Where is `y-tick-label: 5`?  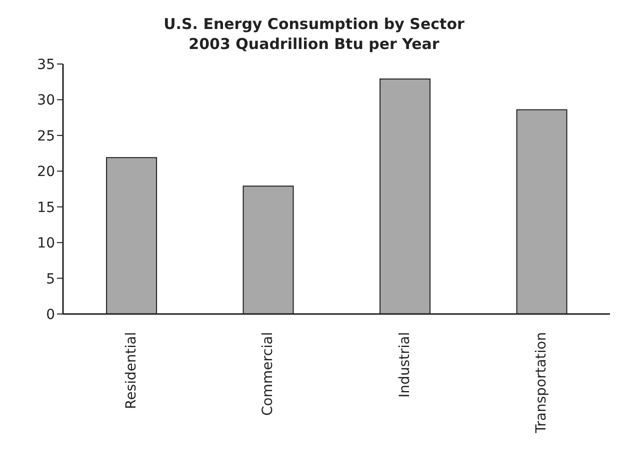
y-tick-label: 5 is located at coordinates (50, 279).